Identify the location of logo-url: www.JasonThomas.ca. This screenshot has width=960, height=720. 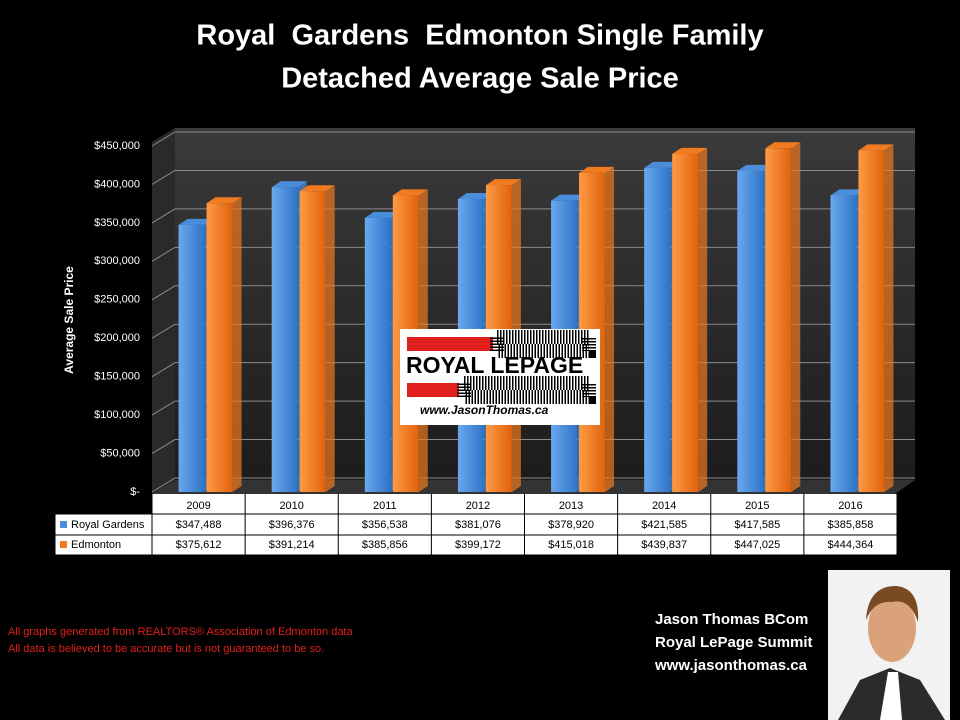
(484, 410).